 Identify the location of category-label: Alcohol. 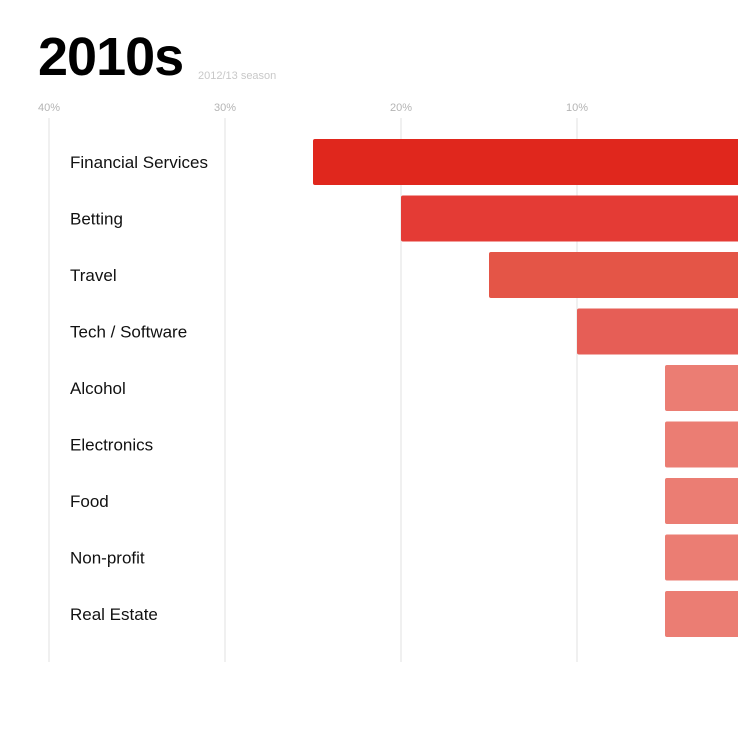
(98, 388).